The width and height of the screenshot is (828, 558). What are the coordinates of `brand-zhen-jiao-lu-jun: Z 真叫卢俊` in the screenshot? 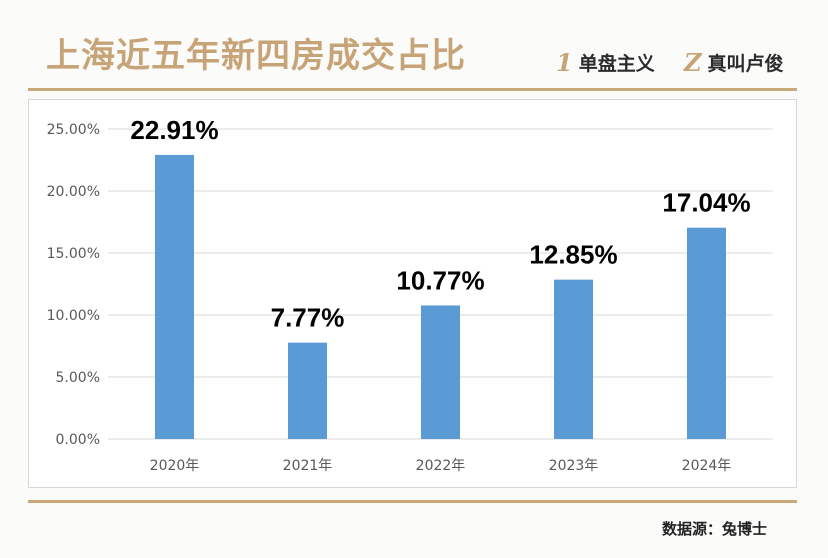 It's located at (734, 62).